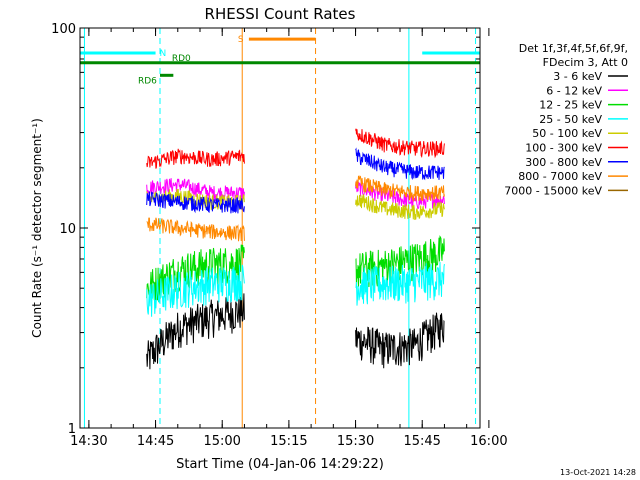 The height and width of the screenshot is (480, 640). Describe the element at coordinates (280, 14) in the screenshot. I see `chart-title: RHESSI Count Rates` at that location.